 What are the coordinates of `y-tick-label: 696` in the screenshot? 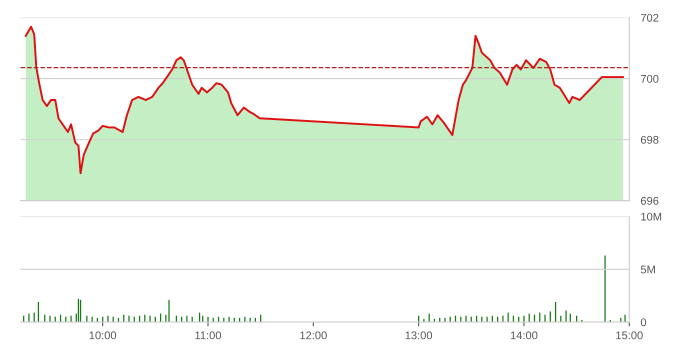 It's located at (649, 200).